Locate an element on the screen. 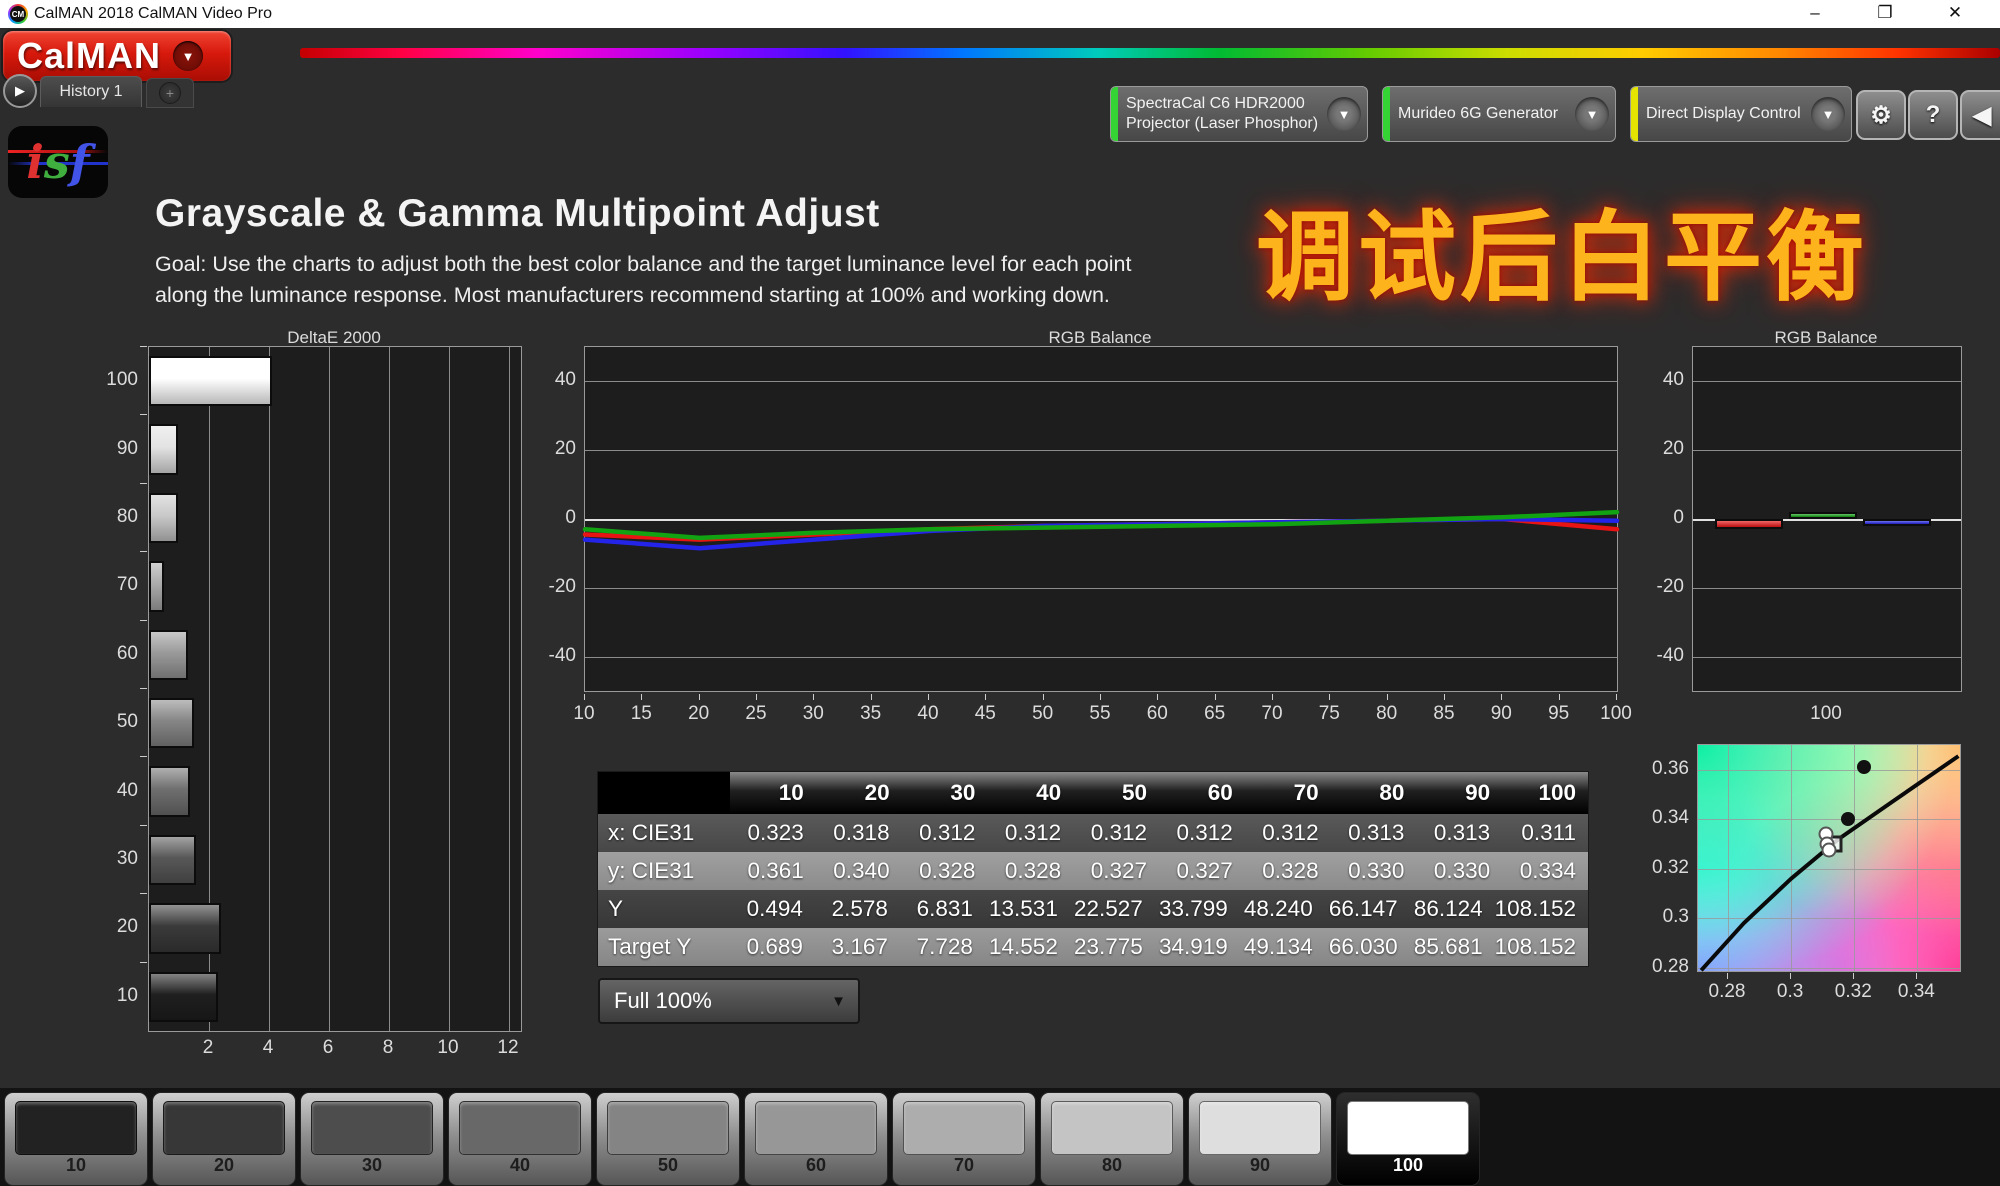  pattern-button-60: 60 is located at coordinates (816, 1139).